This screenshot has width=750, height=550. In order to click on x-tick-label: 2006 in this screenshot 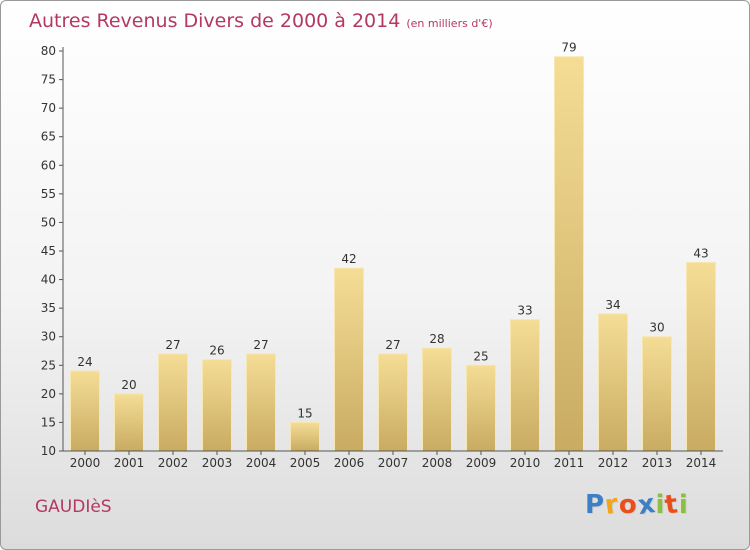, I will do `click(349, 463)`.